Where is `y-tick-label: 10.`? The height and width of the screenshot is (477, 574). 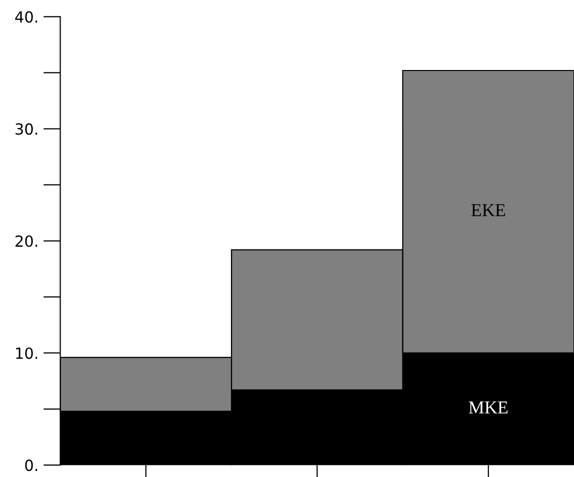
y-tick-label: 10. is located at coordinates (27, 353).